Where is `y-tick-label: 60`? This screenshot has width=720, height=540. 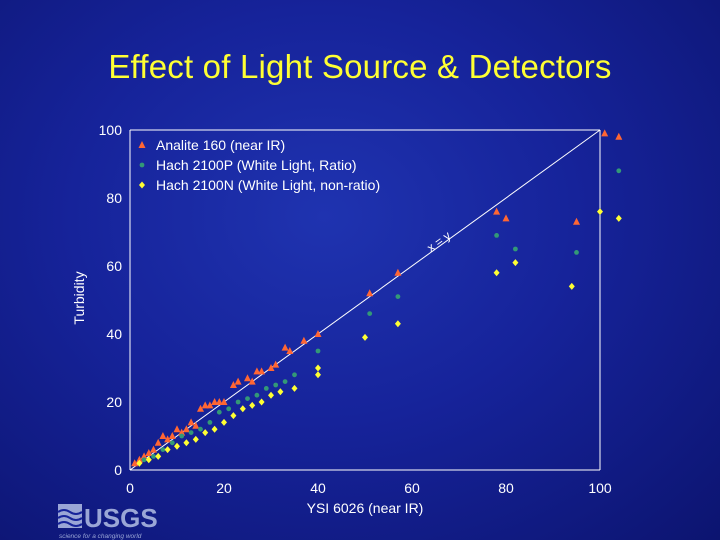
y-tick-label: 60 is located at coordinates (114, 266).